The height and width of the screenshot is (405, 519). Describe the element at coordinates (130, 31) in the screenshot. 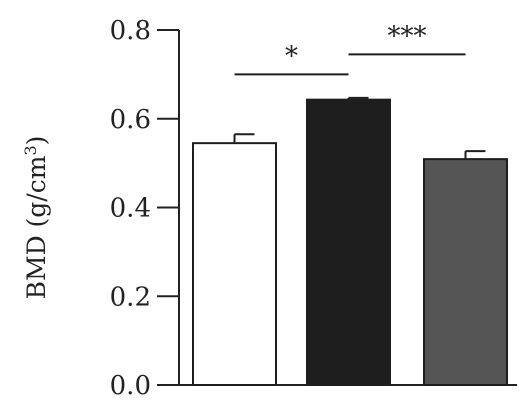

I see `y-tick-label: 0.8` at that location.